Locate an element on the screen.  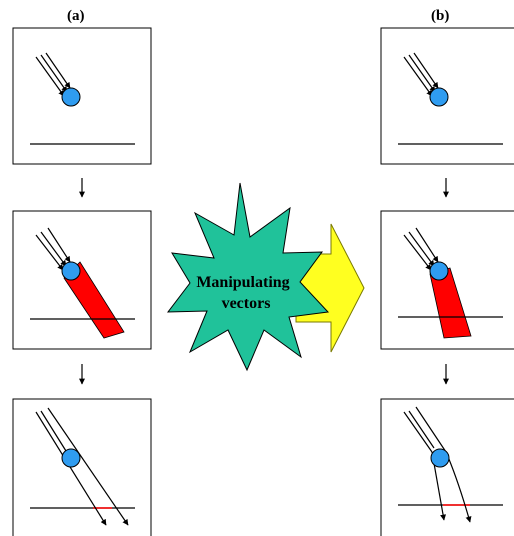
center-text-line1: Manipulating is located at coordinates (242, 282).